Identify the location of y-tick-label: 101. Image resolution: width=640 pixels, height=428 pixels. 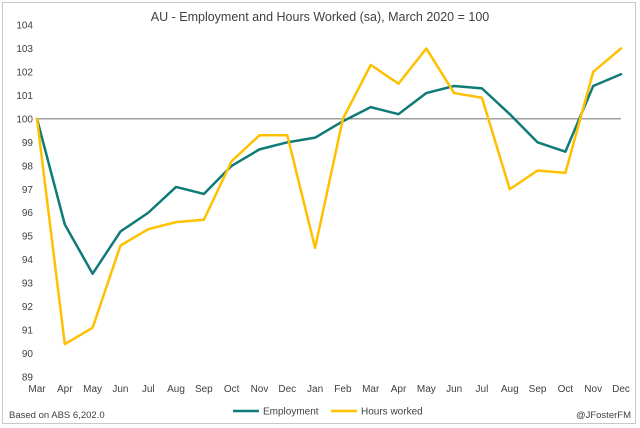
(24, 96).